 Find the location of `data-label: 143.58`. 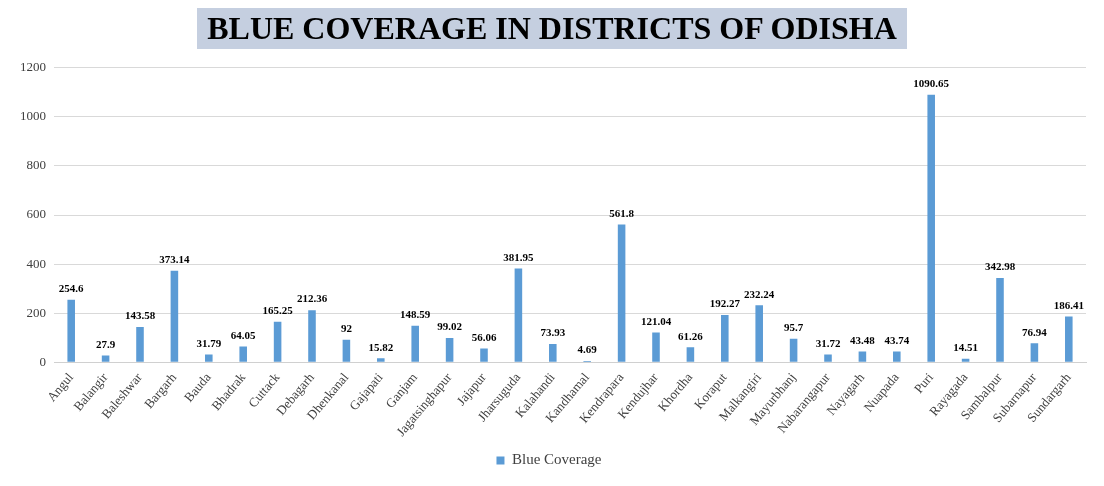

data-label: 143.58 is located at coordinates (140, 315).